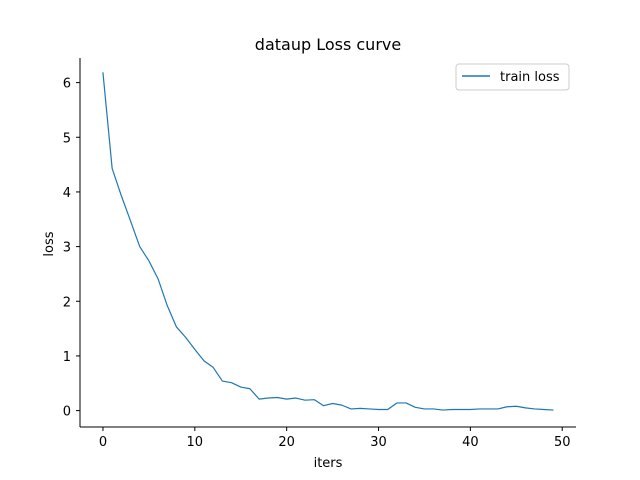 Image resolution: width=640 pixels, height=480 pixels. I want to click on y-tick-label: 6, so click(67, 84).